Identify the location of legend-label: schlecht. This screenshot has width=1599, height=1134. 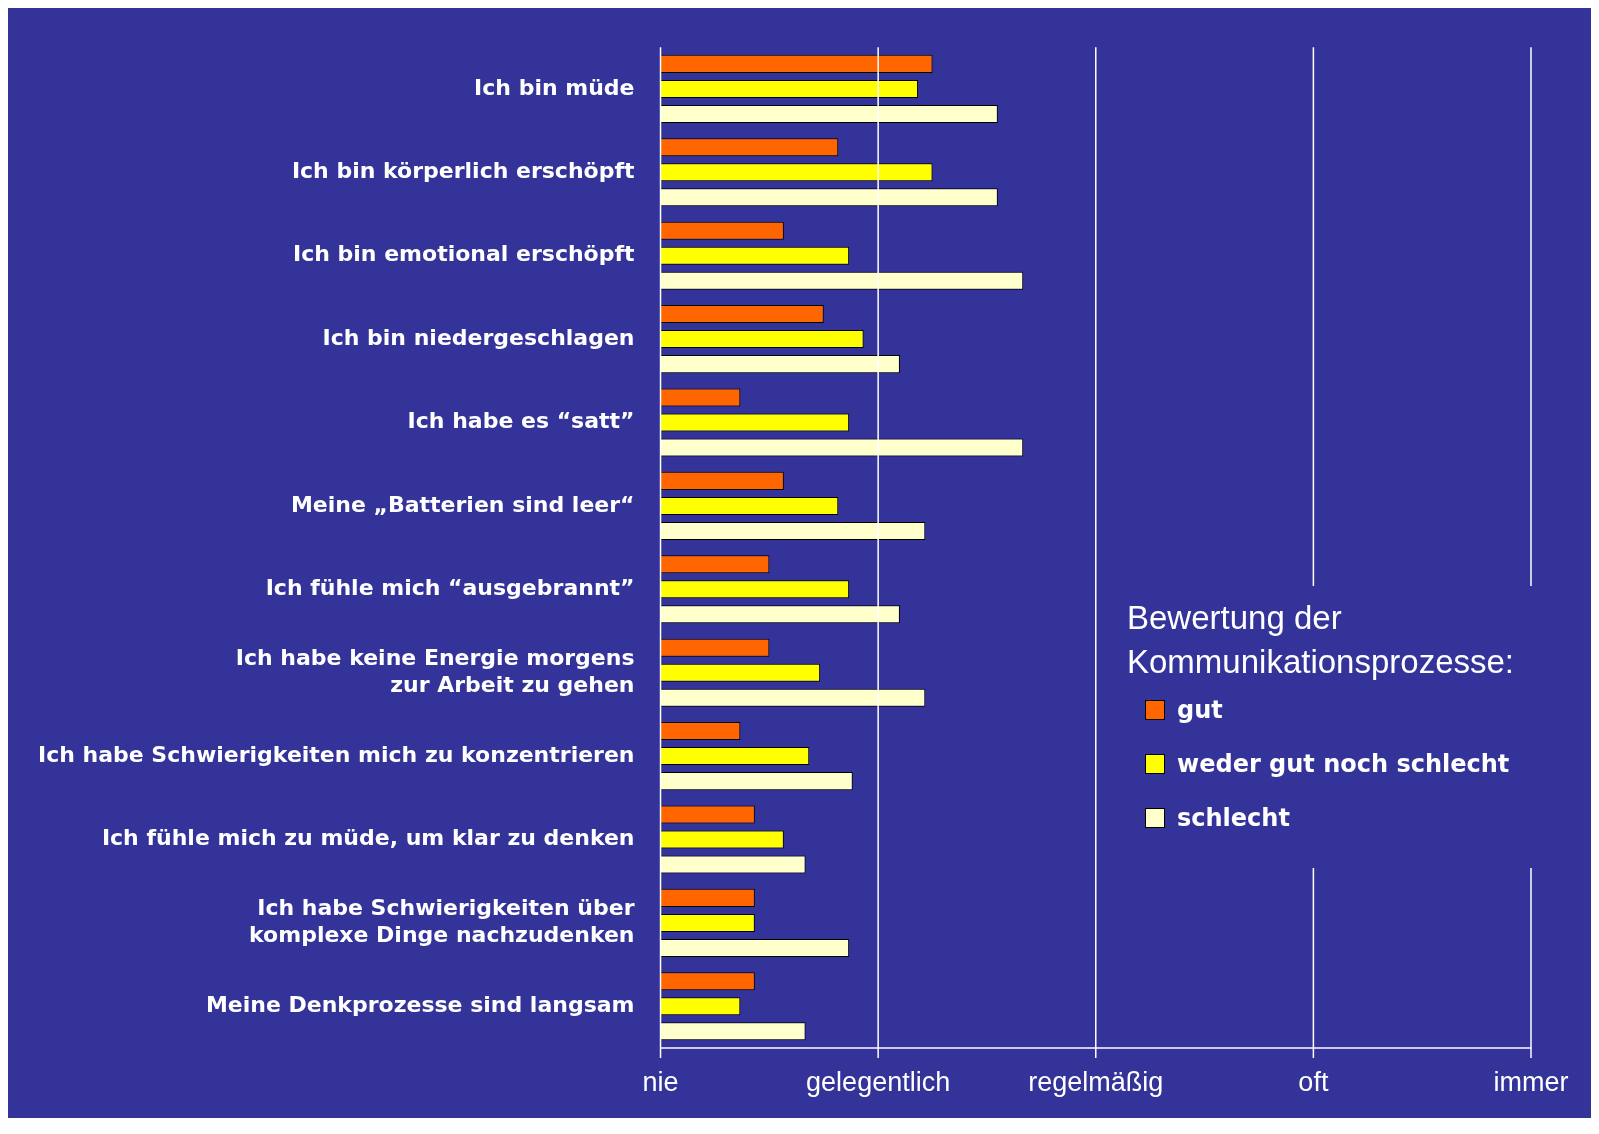
(1233, 818).